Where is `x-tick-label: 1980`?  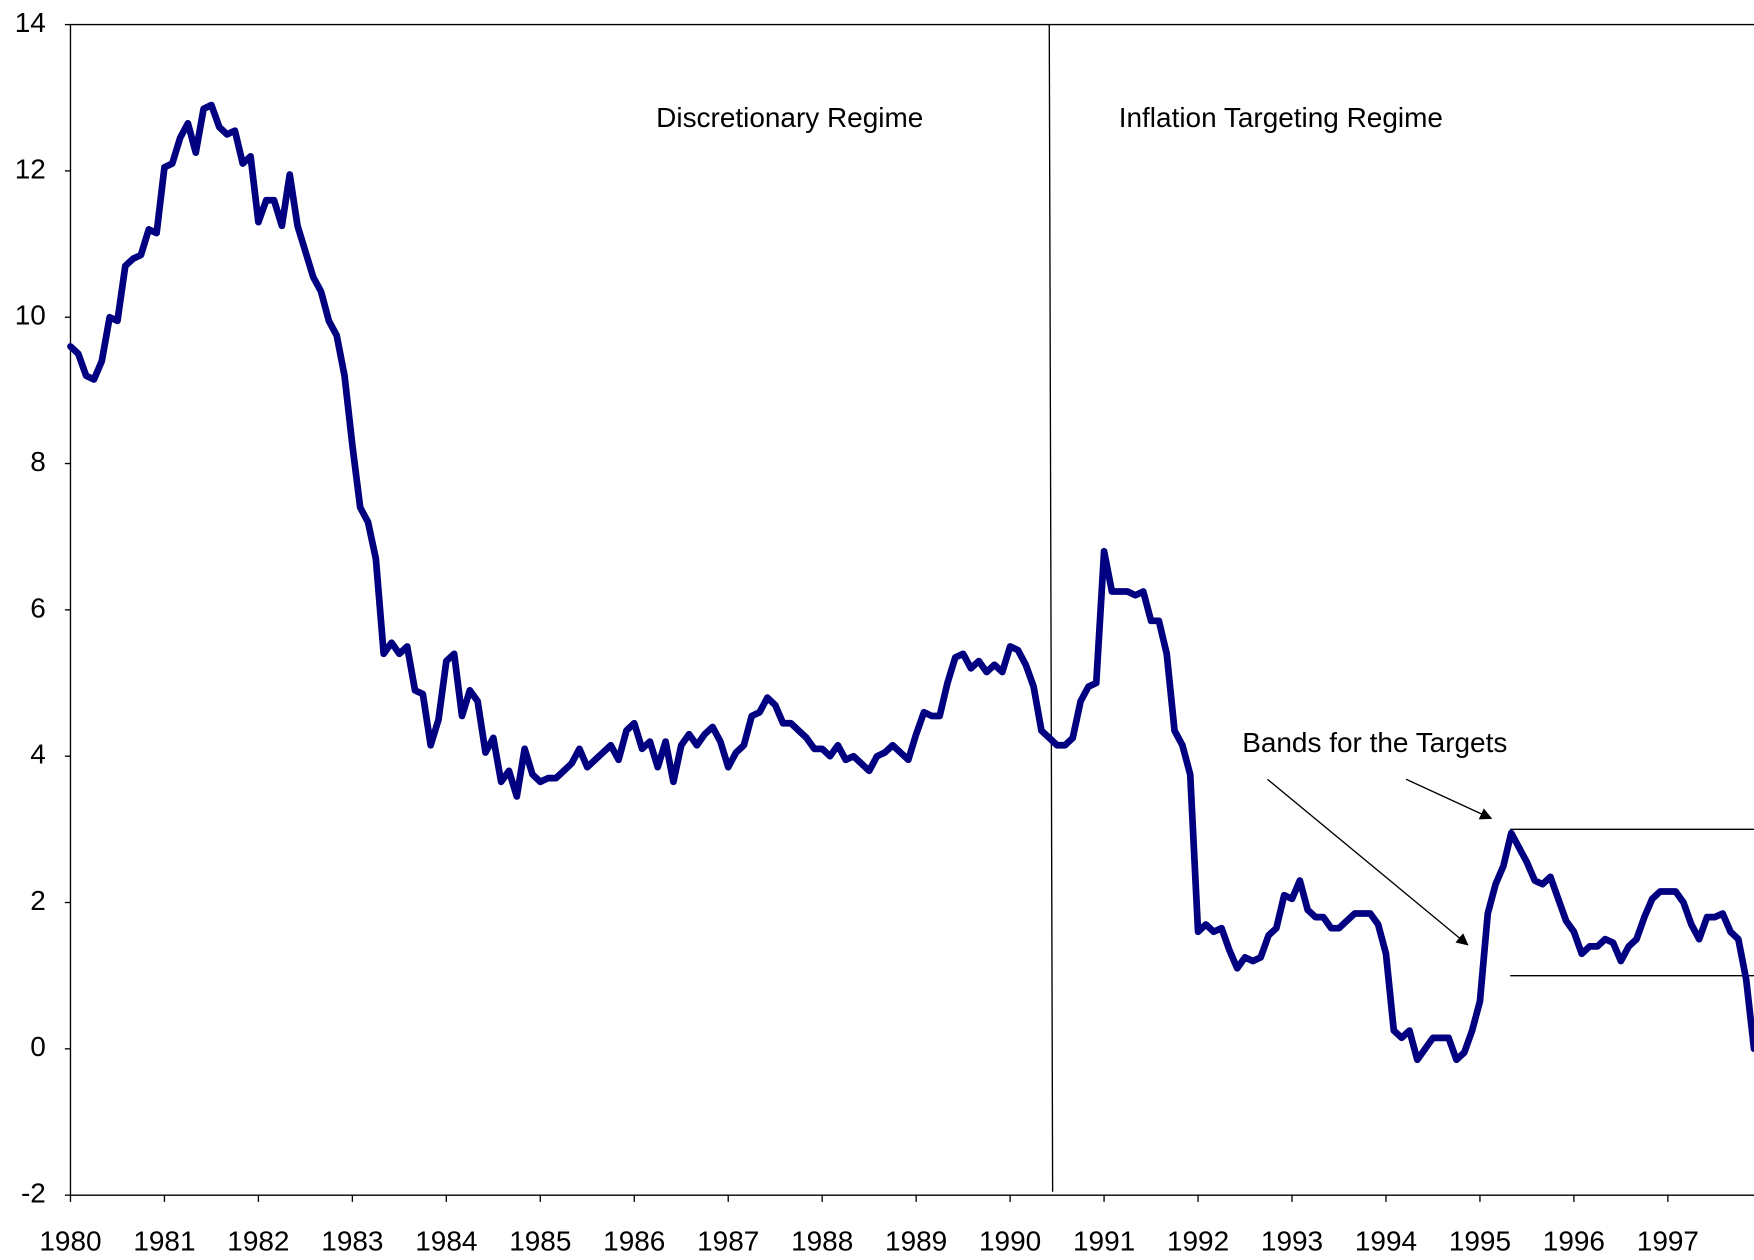
x-tick-label: 1980 is located at coordinates (70, 1241).